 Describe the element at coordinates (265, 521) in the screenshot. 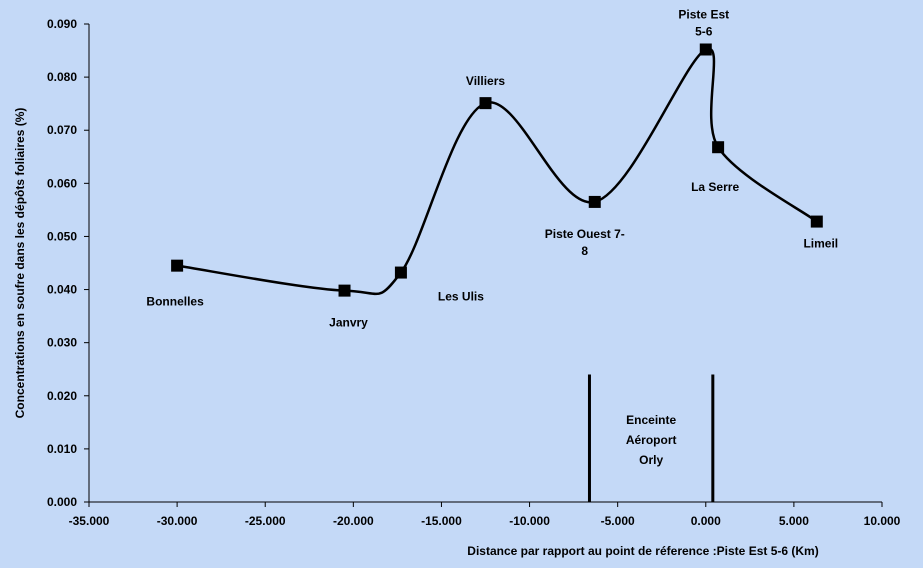

I see `x-tick-label: -25.000` at that location.